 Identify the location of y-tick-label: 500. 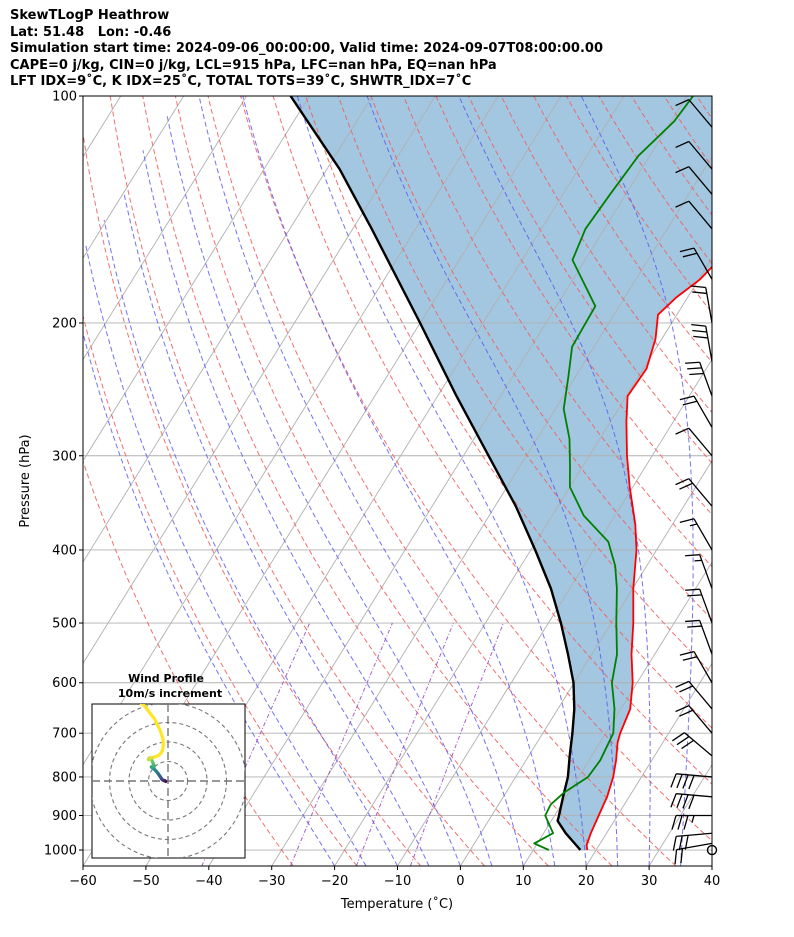
(64, 624).